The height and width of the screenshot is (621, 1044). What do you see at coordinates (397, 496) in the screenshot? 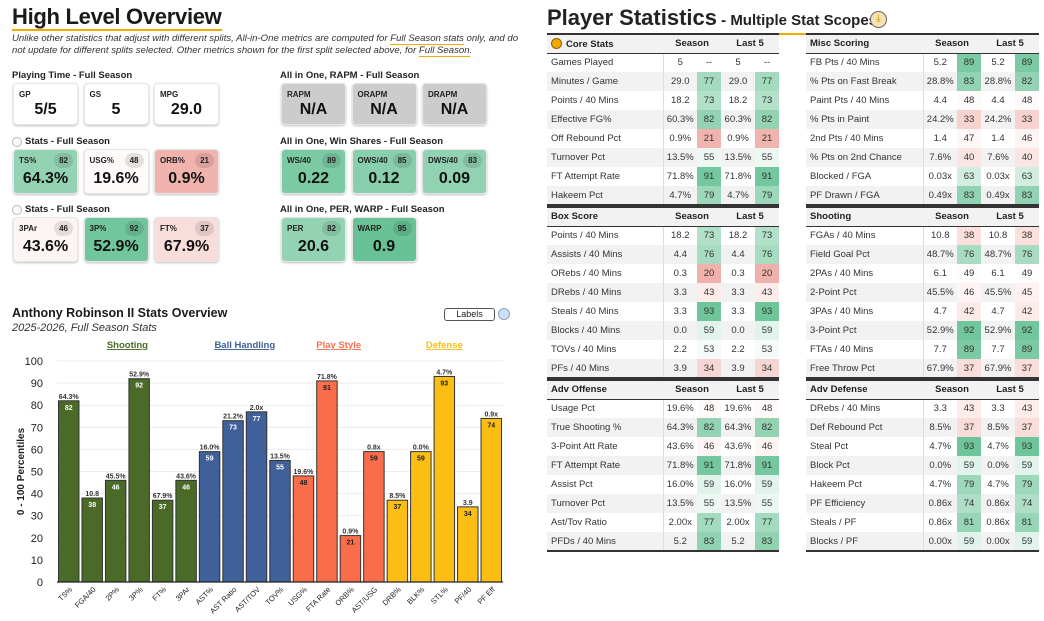
I see `bar-stat-label: 8.5%` at bounding box center [397, 496].